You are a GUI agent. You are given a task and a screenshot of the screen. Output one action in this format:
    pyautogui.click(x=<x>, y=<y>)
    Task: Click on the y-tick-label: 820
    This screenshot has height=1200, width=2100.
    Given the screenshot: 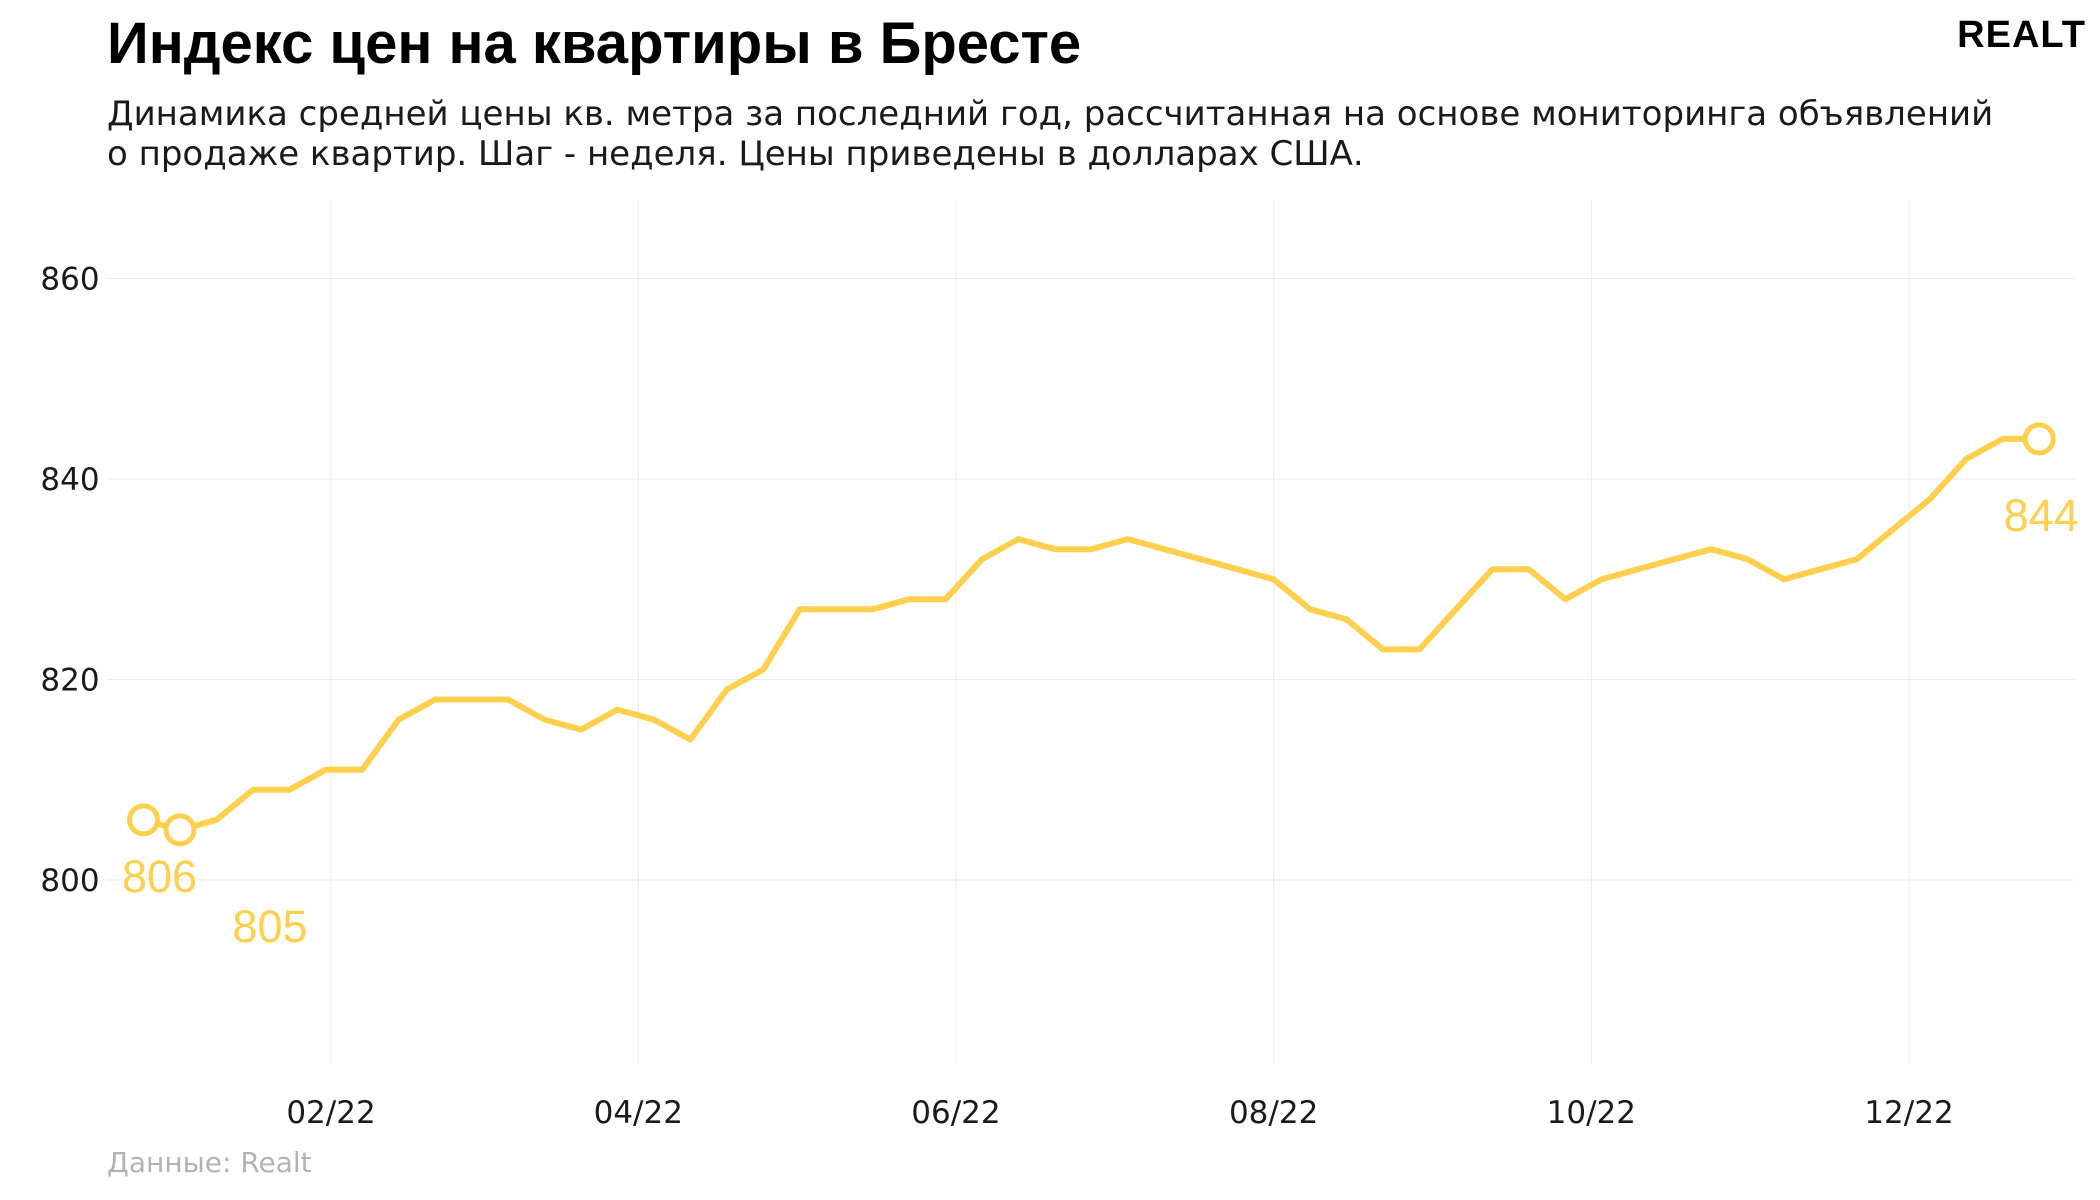 What is the action you would take?
    pyautogui.click(x=69, y=681)
    